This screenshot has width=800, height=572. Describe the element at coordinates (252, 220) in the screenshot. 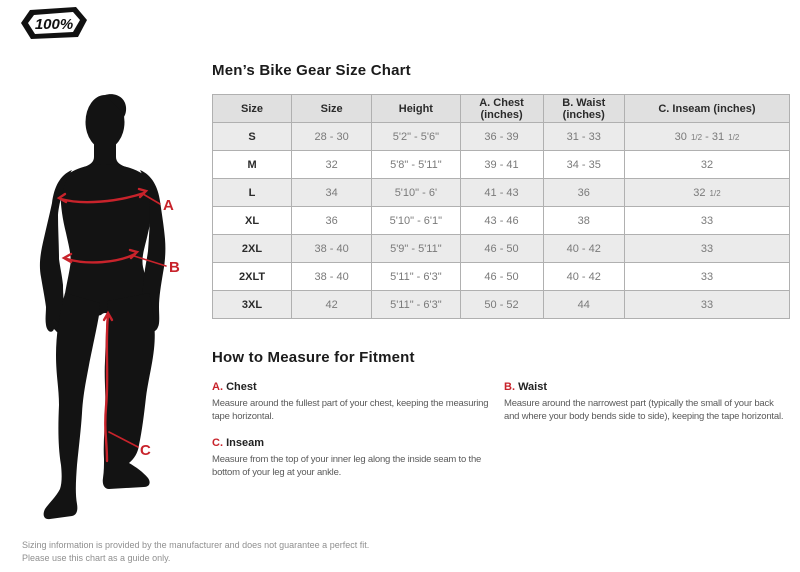

I see `row-size-label: XL` at that location.